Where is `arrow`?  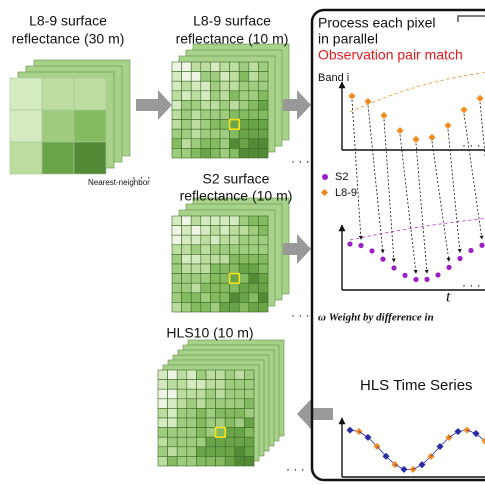
arrow is located at coordinates (297, 105).